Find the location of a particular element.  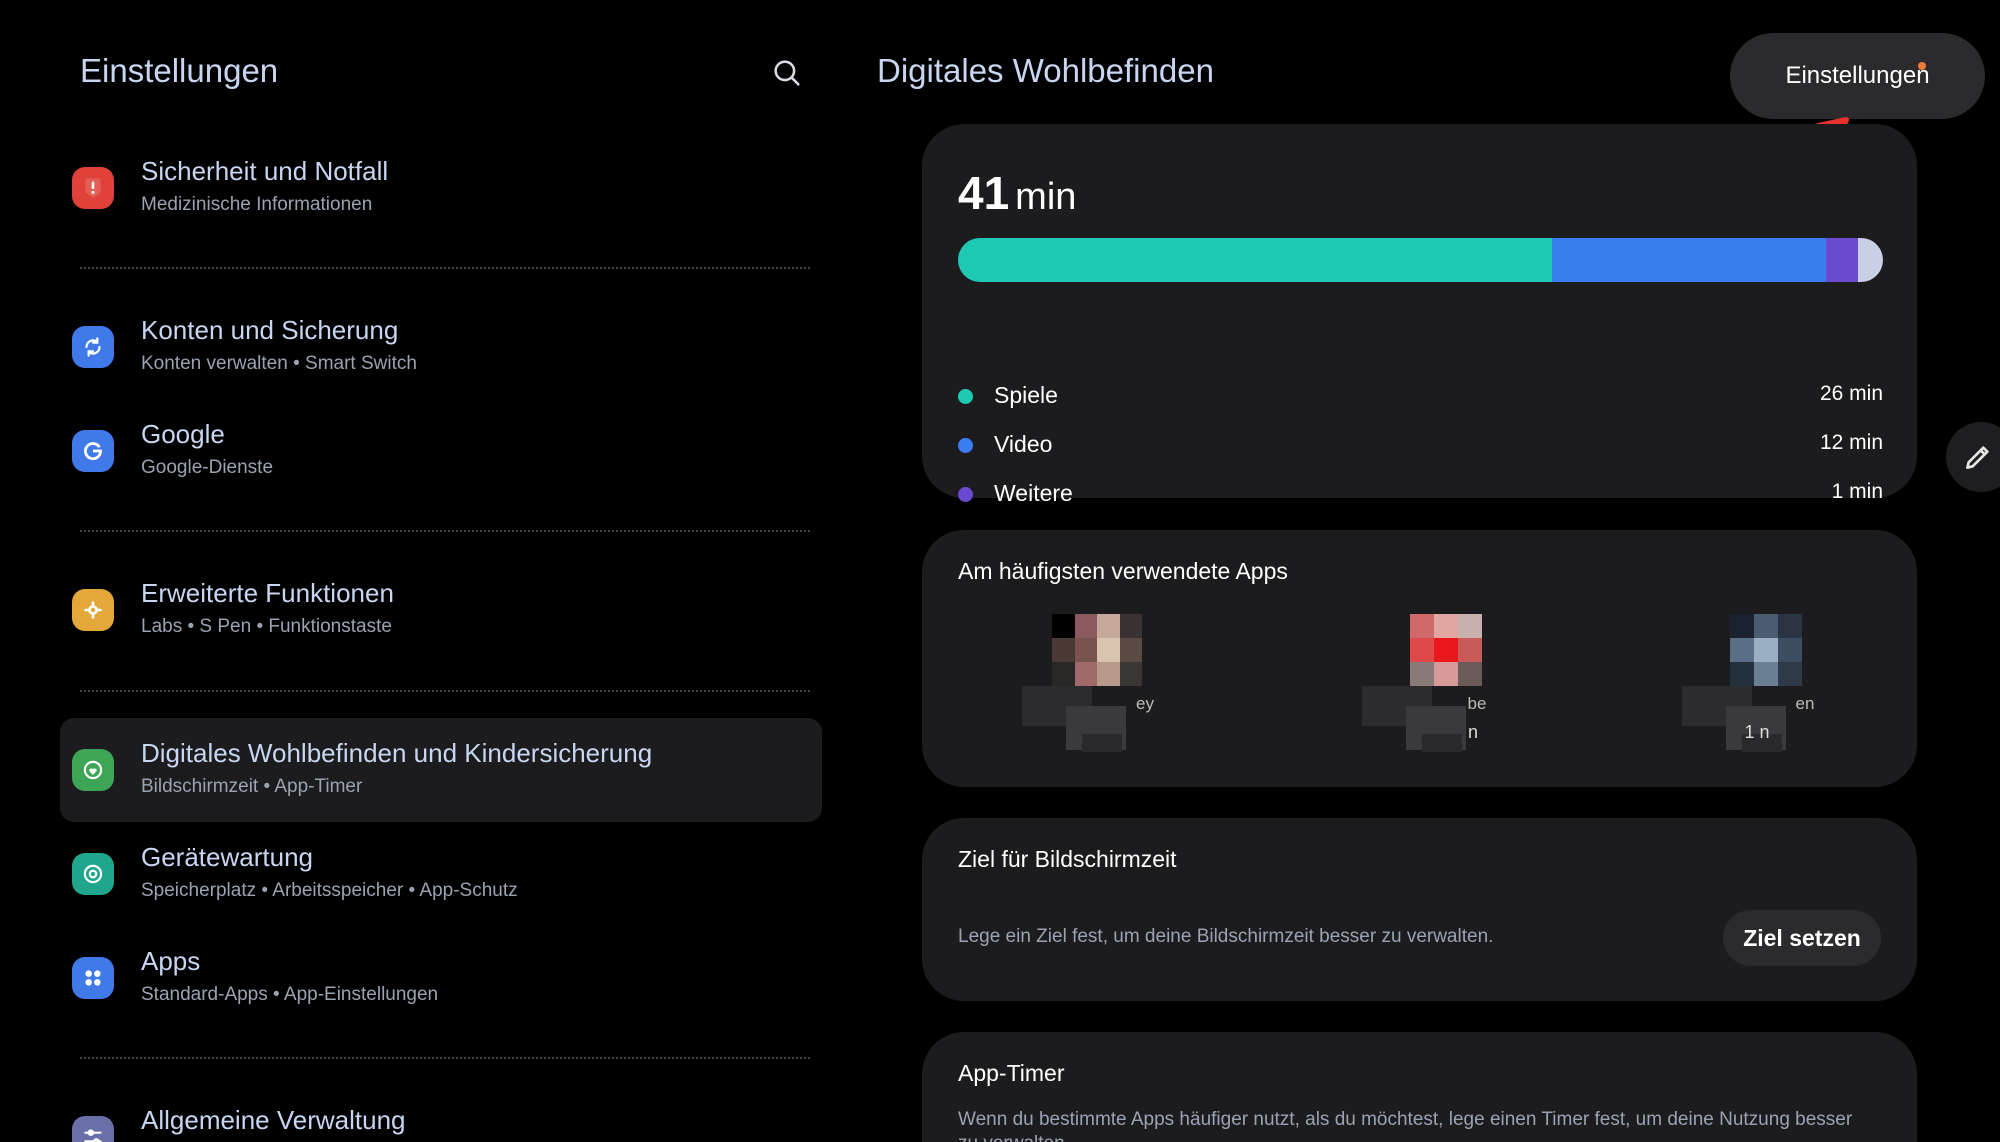

item-subtitle: Labs • S Pen • Funktionstaste is located at coordinates (266, 626).